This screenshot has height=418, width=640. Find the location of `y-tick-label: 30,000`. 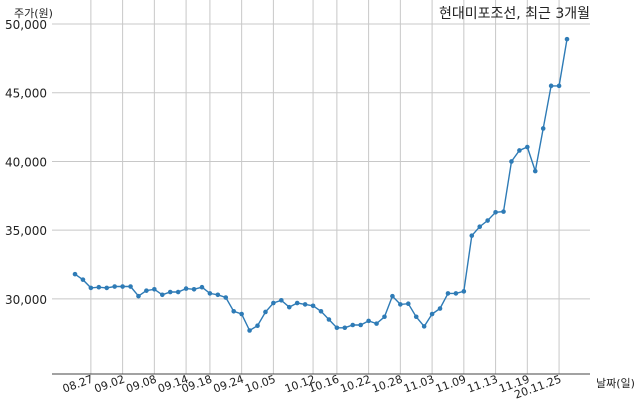

y-tick-label: 30,000 is located at coordinates (26, 300).